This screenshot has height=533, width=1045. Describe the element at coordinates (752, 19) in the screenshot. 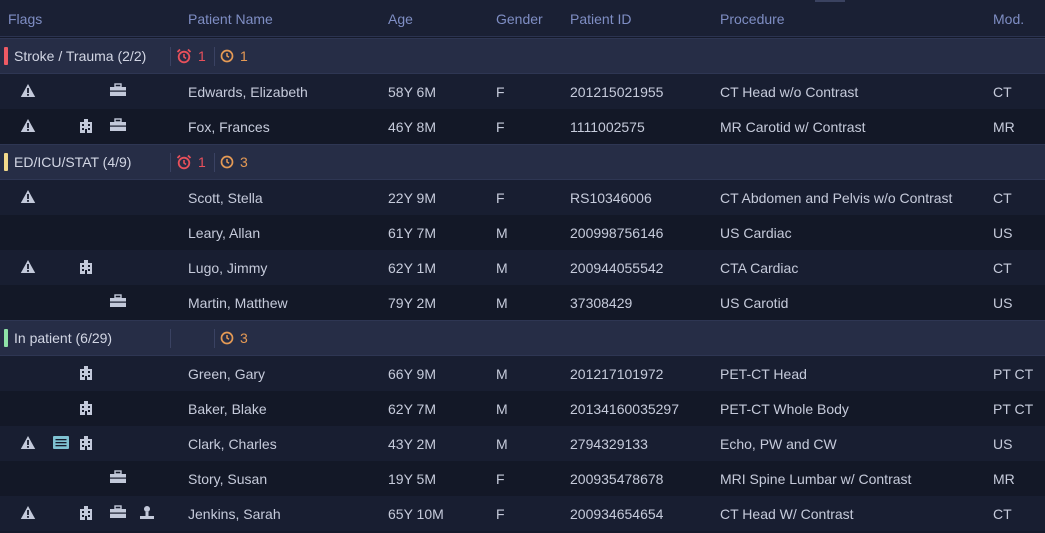

I see `column-header-procedure: Procedure` at that location.